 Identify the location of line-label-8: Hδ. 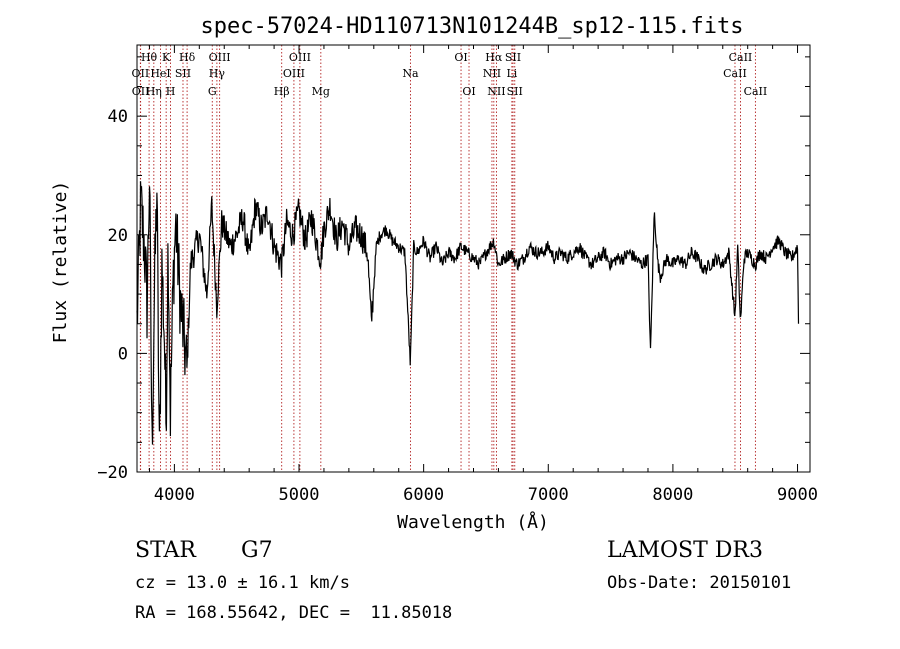
(187, 57).